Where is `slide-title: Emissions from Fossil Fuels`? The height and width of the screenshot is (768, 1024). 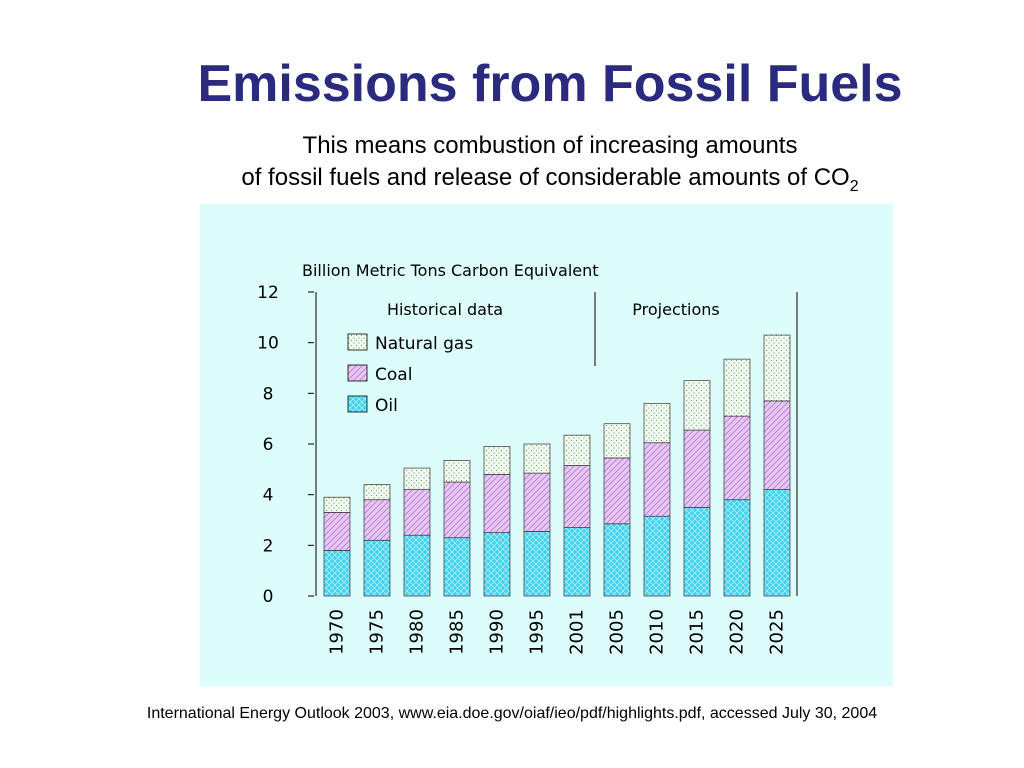
slide-title: Emissions from Fossil Fuels is located at coordinates (550, 84).